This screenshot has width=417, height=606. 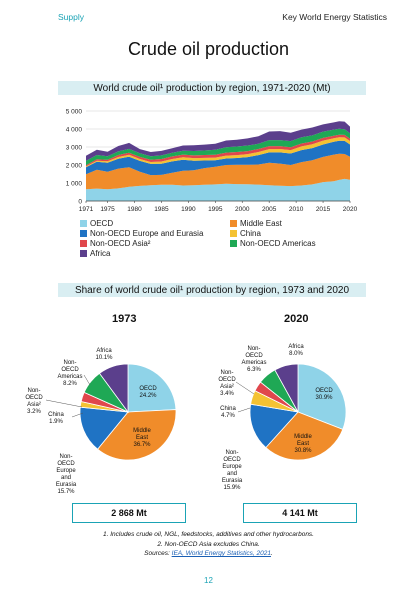 I want to click on pie-label: Africa 8.0%, so click(x=296, y=350).